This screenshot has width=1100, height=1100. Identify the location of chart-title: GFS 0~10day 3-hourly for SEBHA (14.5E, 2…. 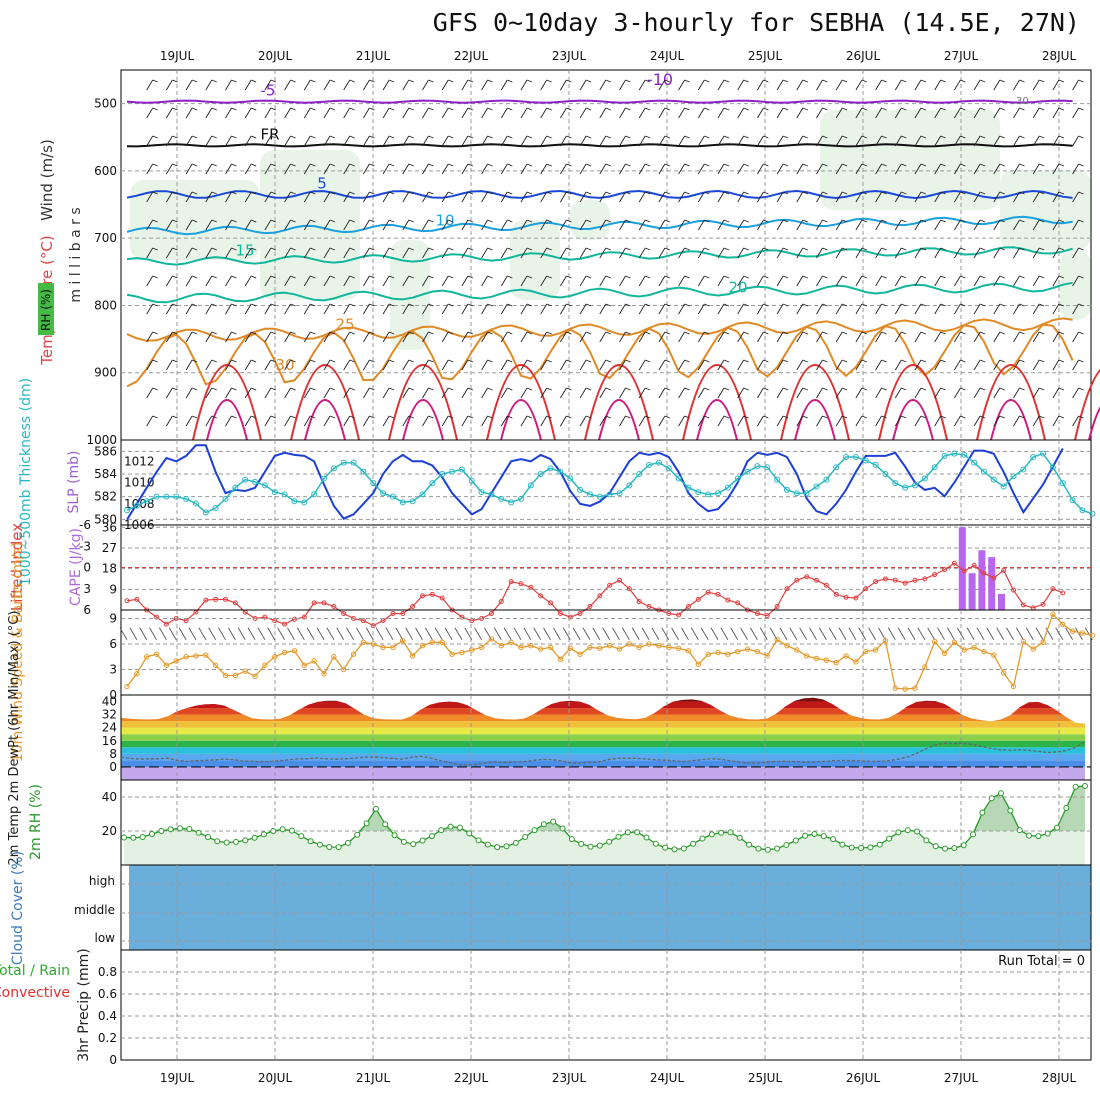
(756, 22).